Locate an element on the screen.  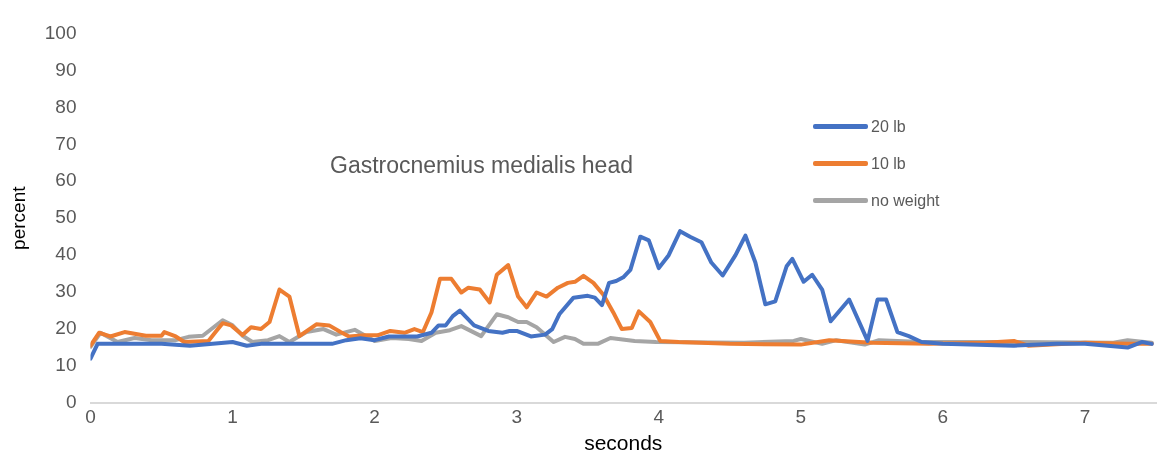
legend-label: 10 lb is located at coordinates (888, 163).